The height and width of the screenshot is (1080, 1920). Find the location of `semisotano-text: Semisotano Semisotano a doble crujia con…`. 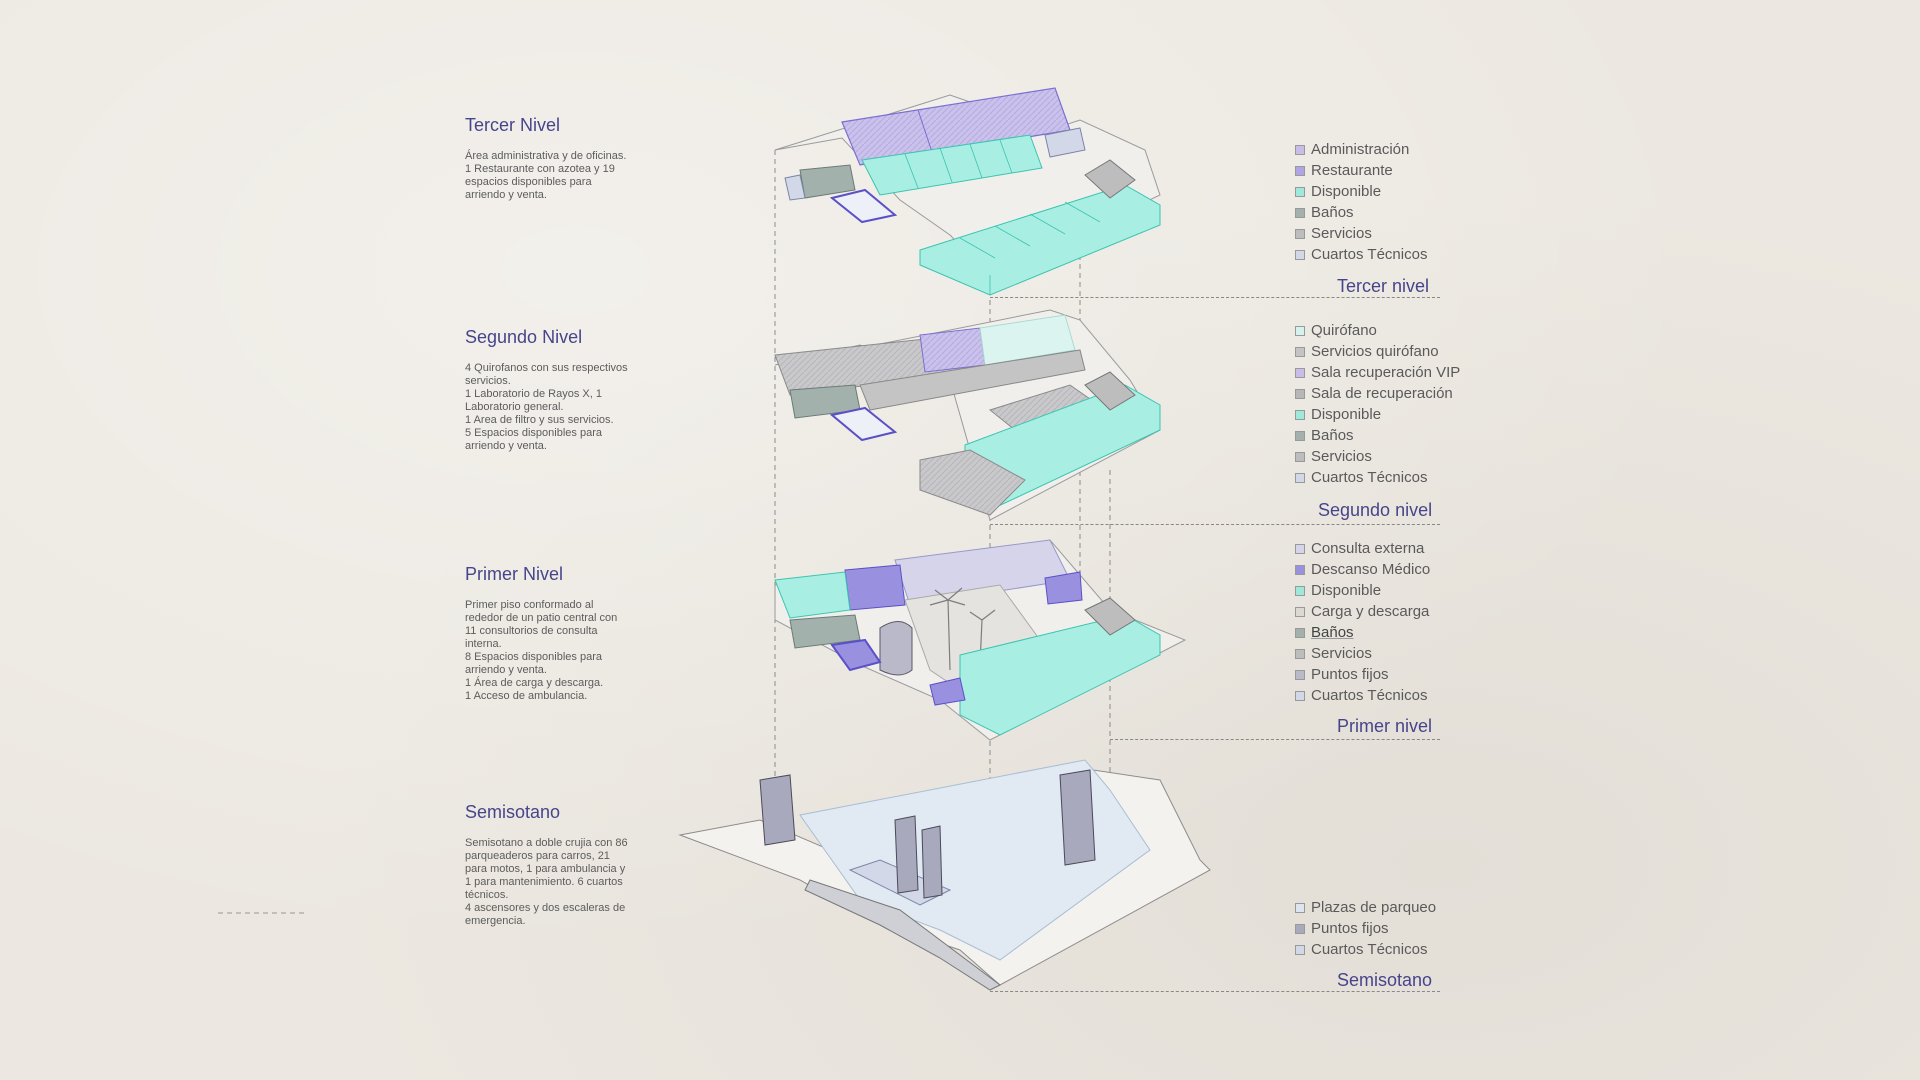

semisotano-text: Semisotano Semisotano a doble crujia con… is located at coordinates (565, 865).